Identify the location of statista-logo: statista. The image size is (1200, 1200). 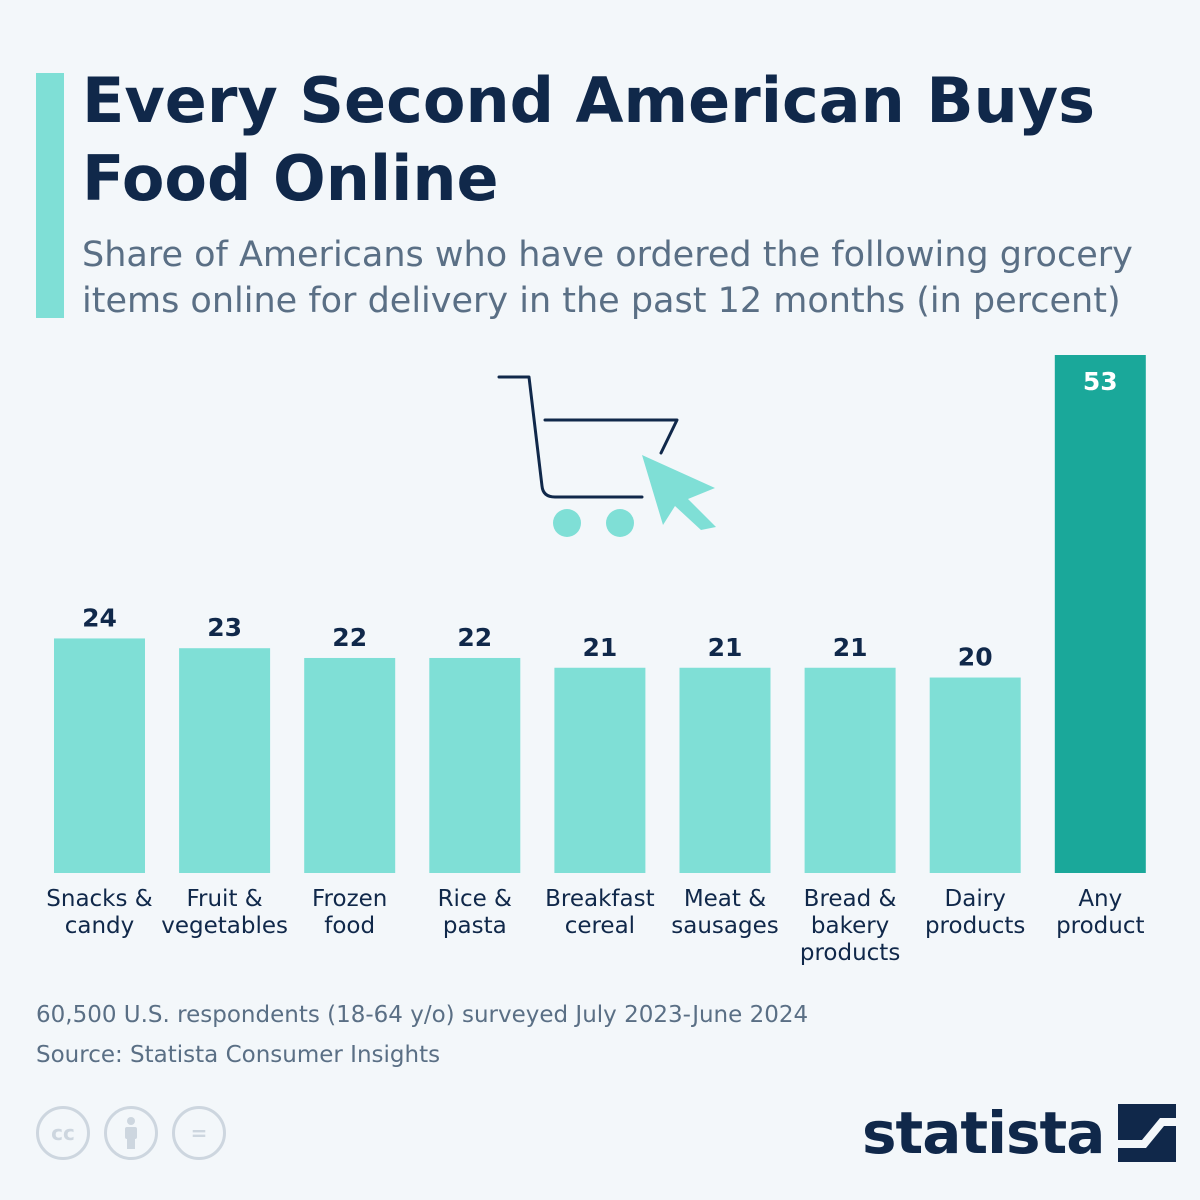
(1019, 1133).